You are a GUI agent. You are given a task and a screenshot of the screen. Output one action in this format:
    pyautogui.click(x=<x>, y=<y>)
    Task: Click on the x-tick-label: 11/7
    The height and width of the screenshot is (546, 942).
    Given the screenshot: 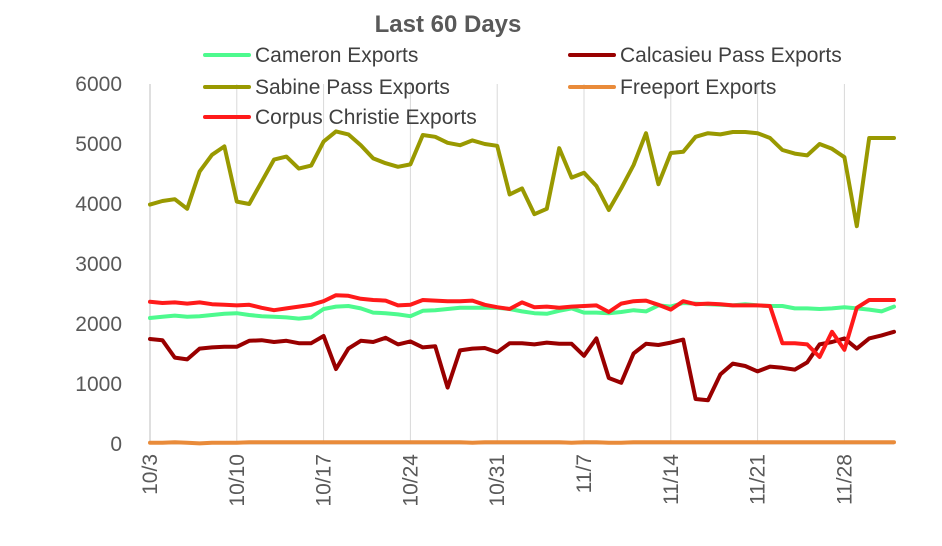 What is the action you would take?
    pyautogui.click(x=584, y=473)
    